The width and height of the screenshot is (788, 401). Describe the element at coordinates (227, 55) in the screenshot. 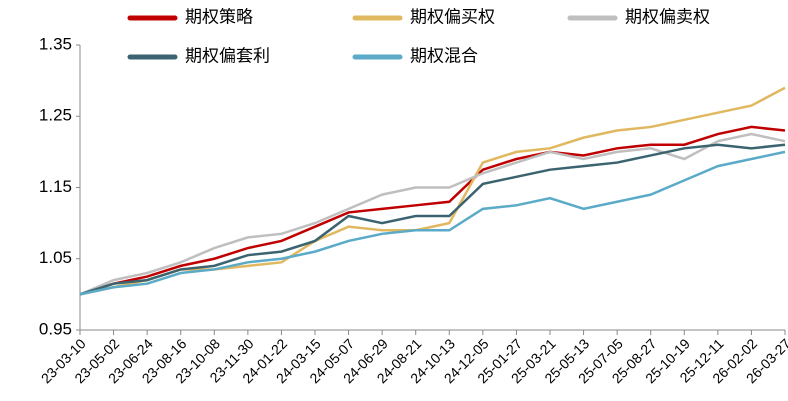

I see `legend-label: 期权偏套利` at that location.